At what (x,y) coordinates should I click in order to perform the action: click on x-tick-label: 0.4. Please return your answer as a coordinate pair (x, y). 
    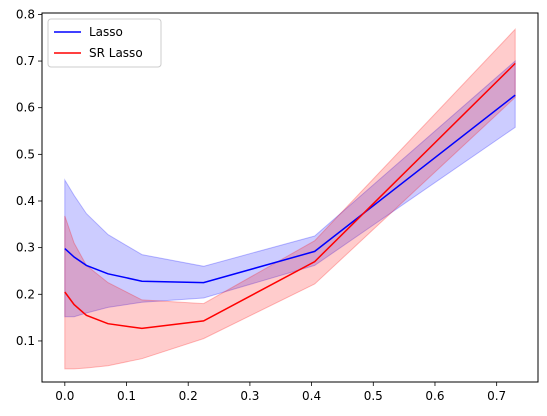
    Looking at the image, I should click on (311, 396).